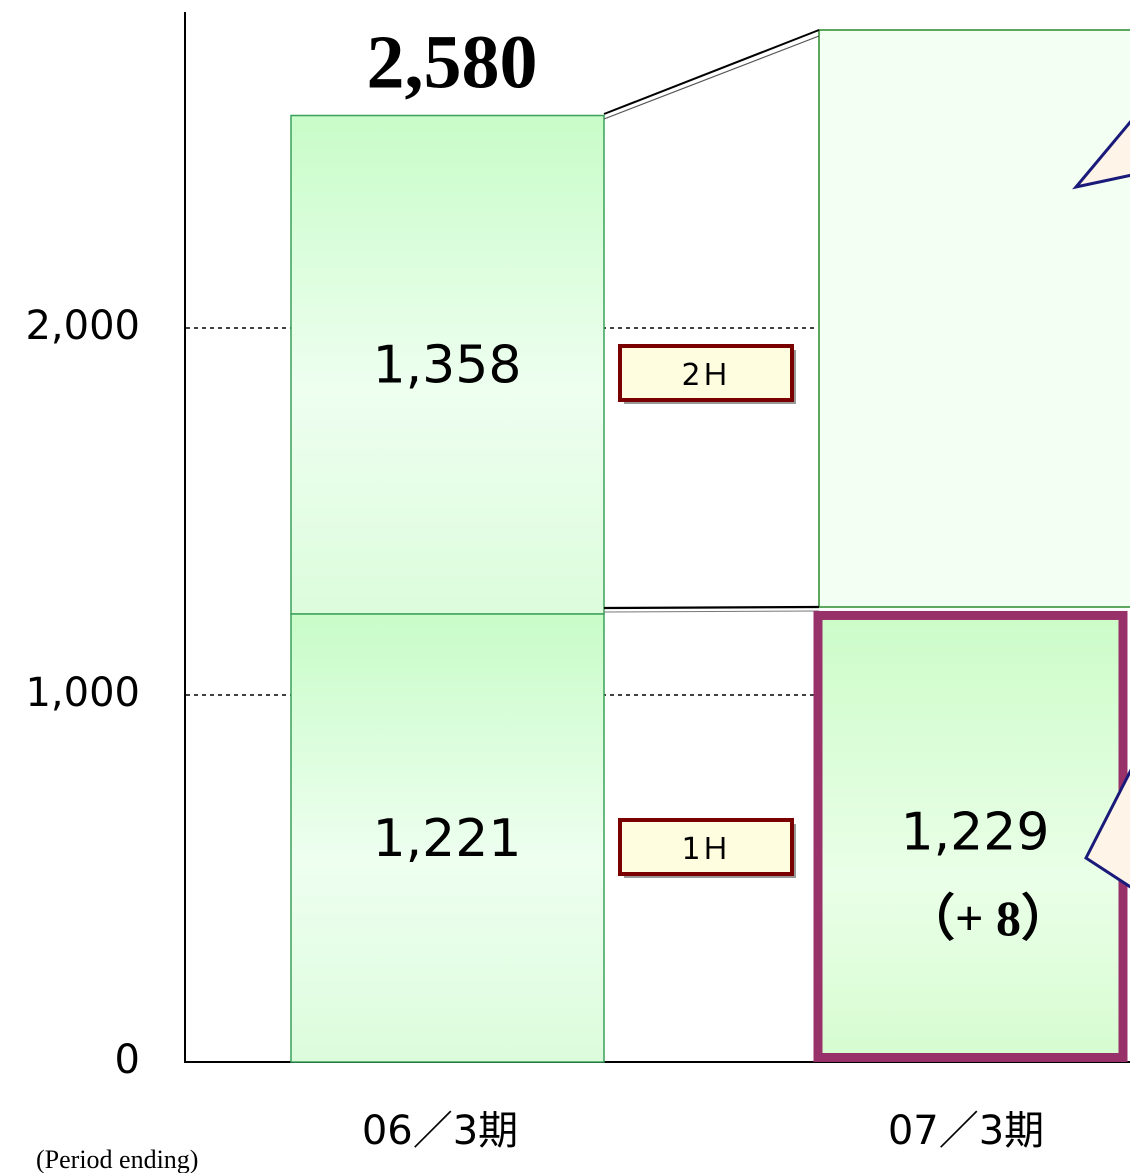 Image resolution: width=1130 pixels, height=1173 pixels. Describe the element at coordinates (117, 1159) in the screenshot. I see `x-axis-label: (Period ending)` at that location.